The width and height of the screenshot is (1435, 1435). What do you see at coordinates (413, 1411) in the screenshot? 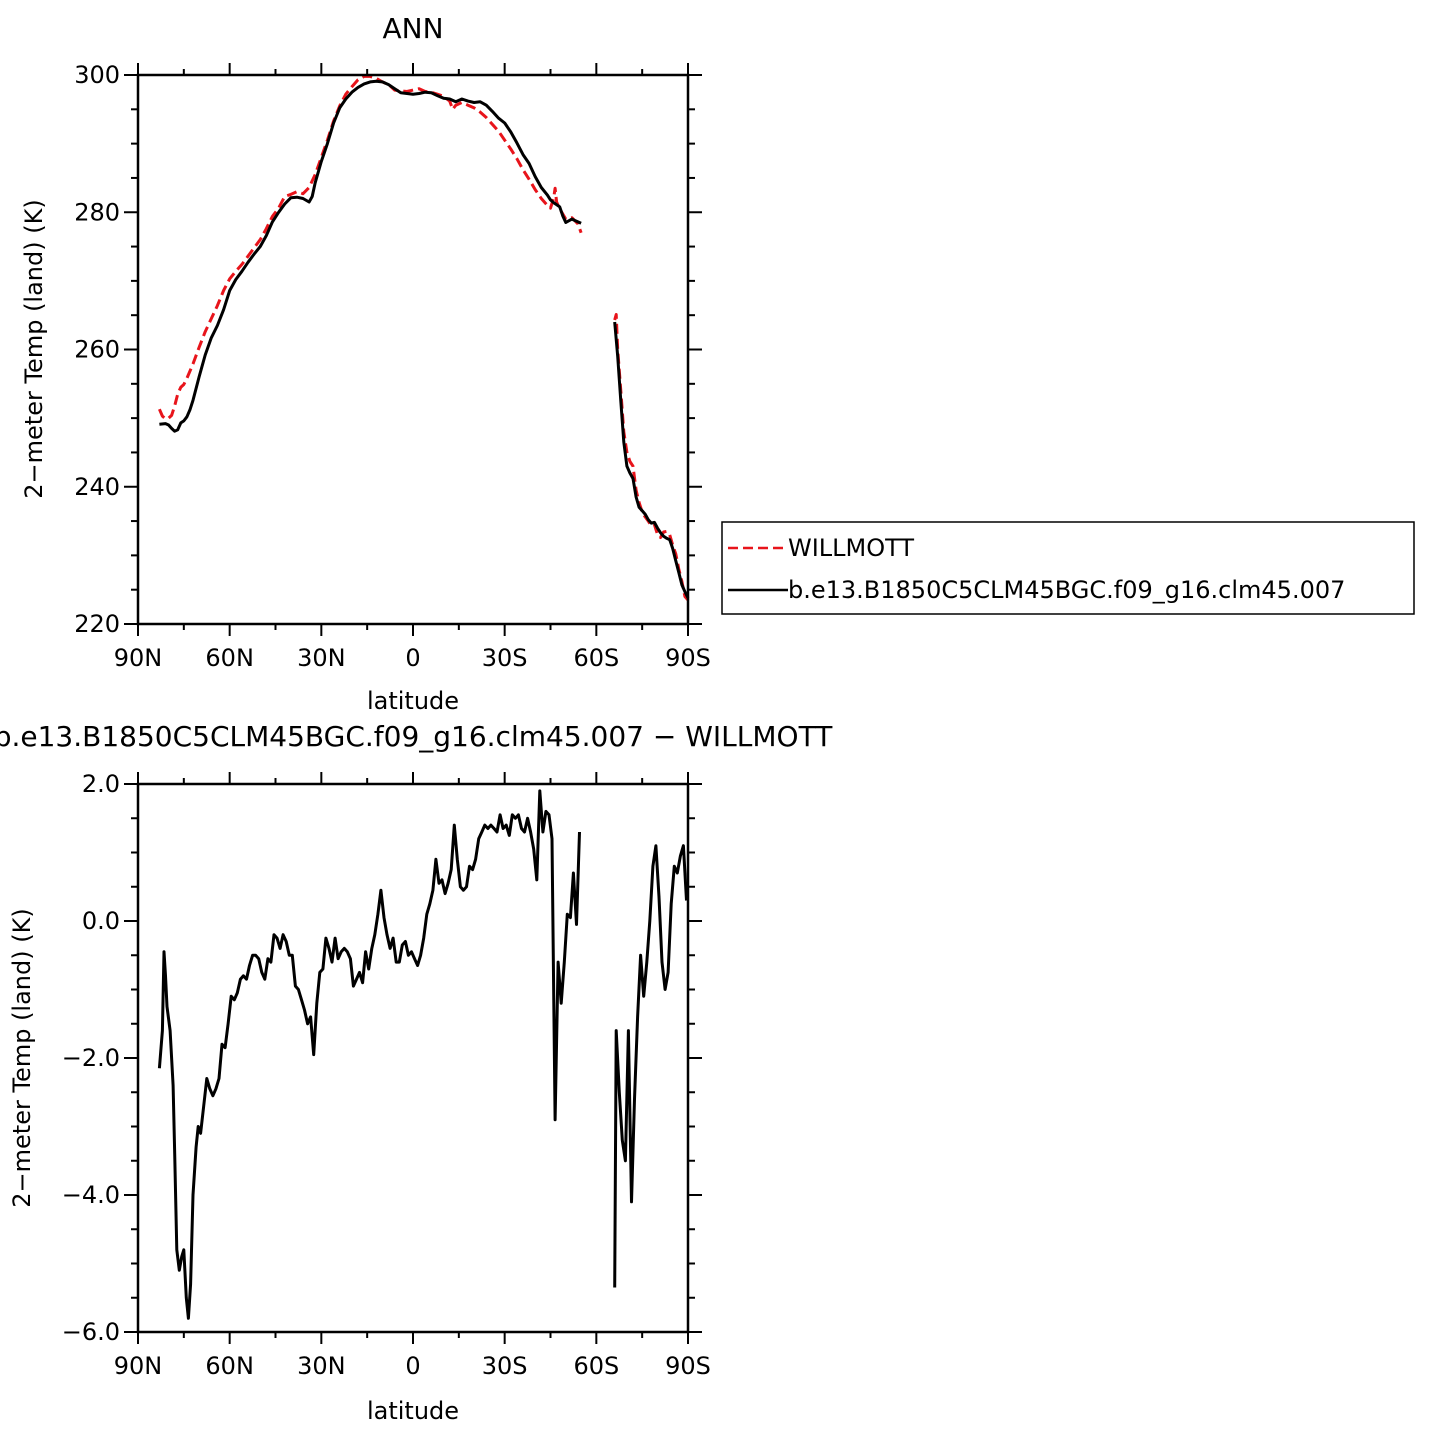
I see `bottom-x-axis-title: latitude` at bounding box center [413, 1411].